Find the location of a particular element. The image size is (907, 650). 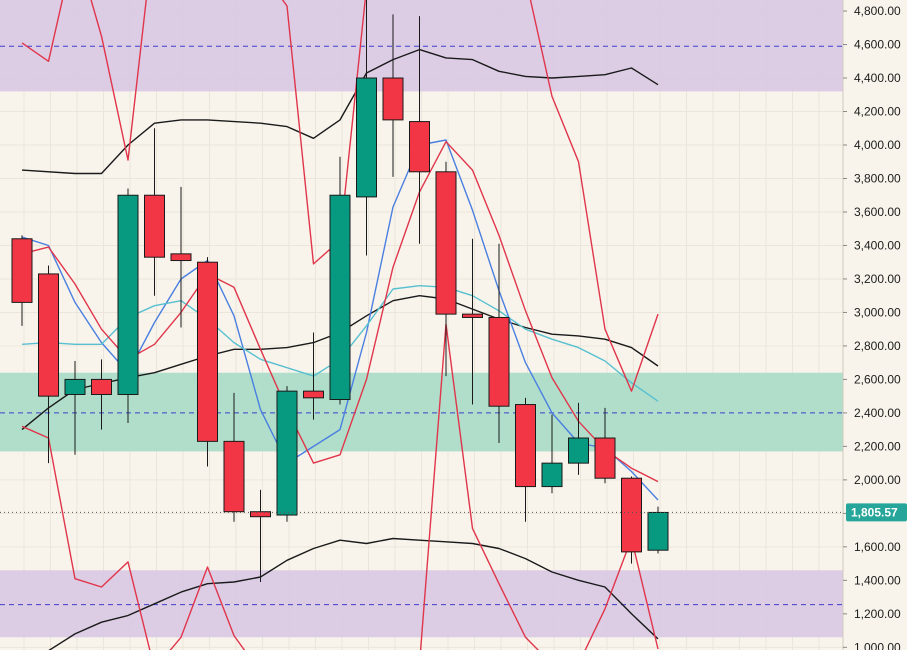

y-tick-label: 1,400.00 is located at coordinates (877, 580).